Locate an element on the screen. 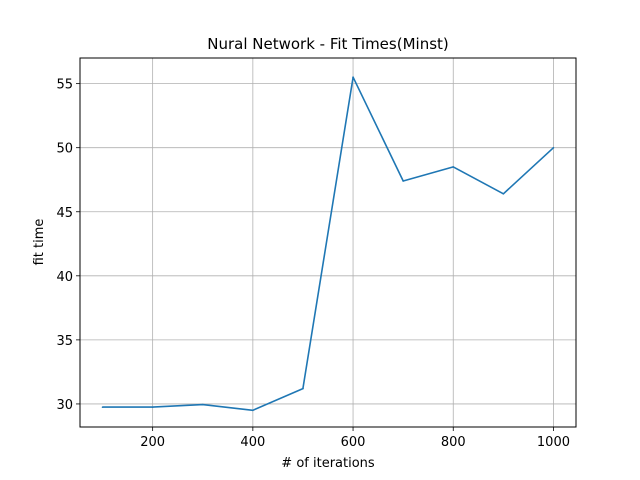 Image resolution: width=640 pixels, height=480 pixels. x-tick-label: 400 is located at coordinates (252, 442).